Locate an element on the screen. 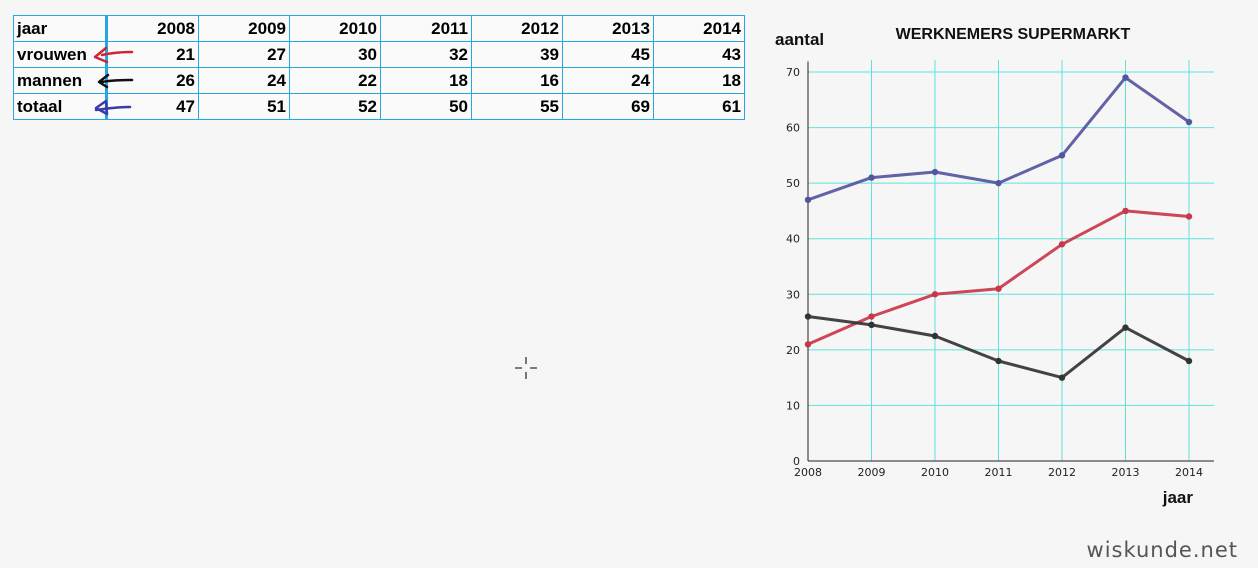  table-cell: 27 is located at coordinates (244, 54).